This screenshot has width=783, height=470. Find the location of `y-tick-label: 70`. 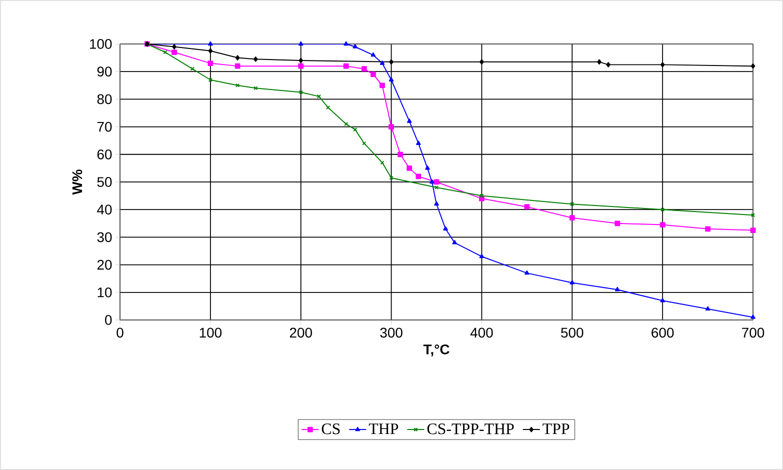

y-tick-label: 70 is located at coordinates (104, 127).